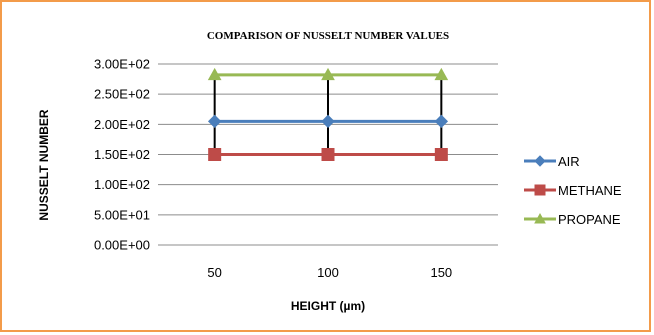  I want to click on y-tick-label: 3.00E+02, so click(122, 64).